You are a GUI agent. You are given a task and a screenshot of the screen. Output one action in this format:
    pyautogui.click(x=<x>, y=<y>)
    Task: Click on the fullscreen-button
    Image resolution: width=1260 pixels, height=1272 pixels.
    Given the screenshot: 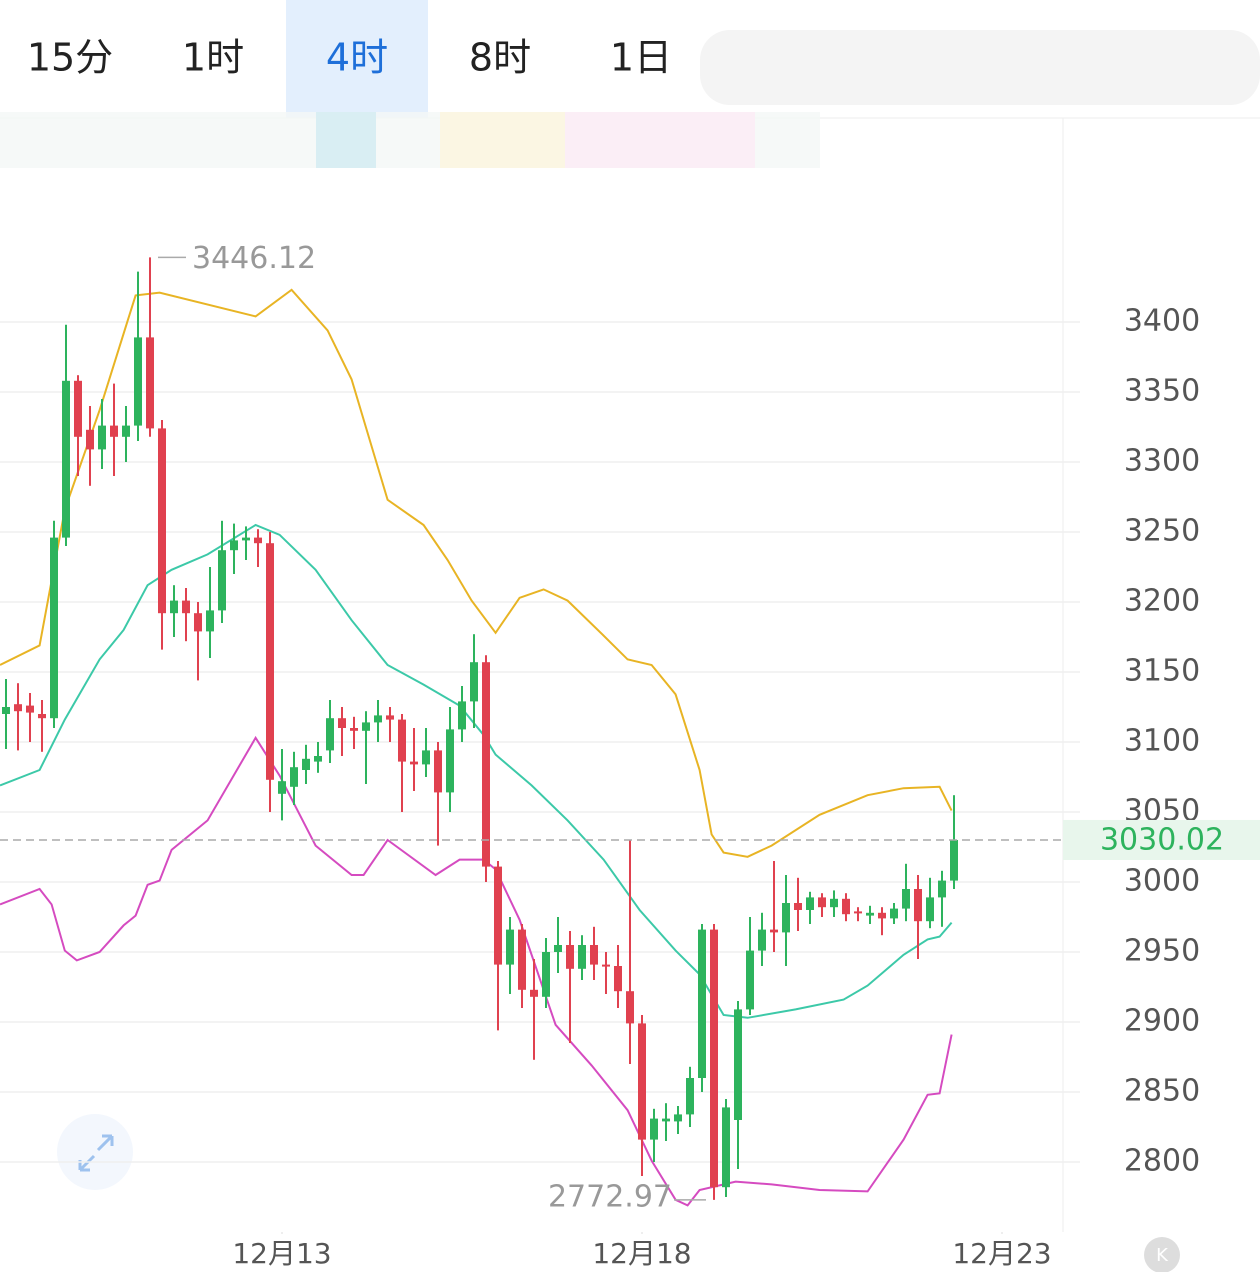 What is the action you would take?
    pyautogui.click(x=95, y=1152)
    